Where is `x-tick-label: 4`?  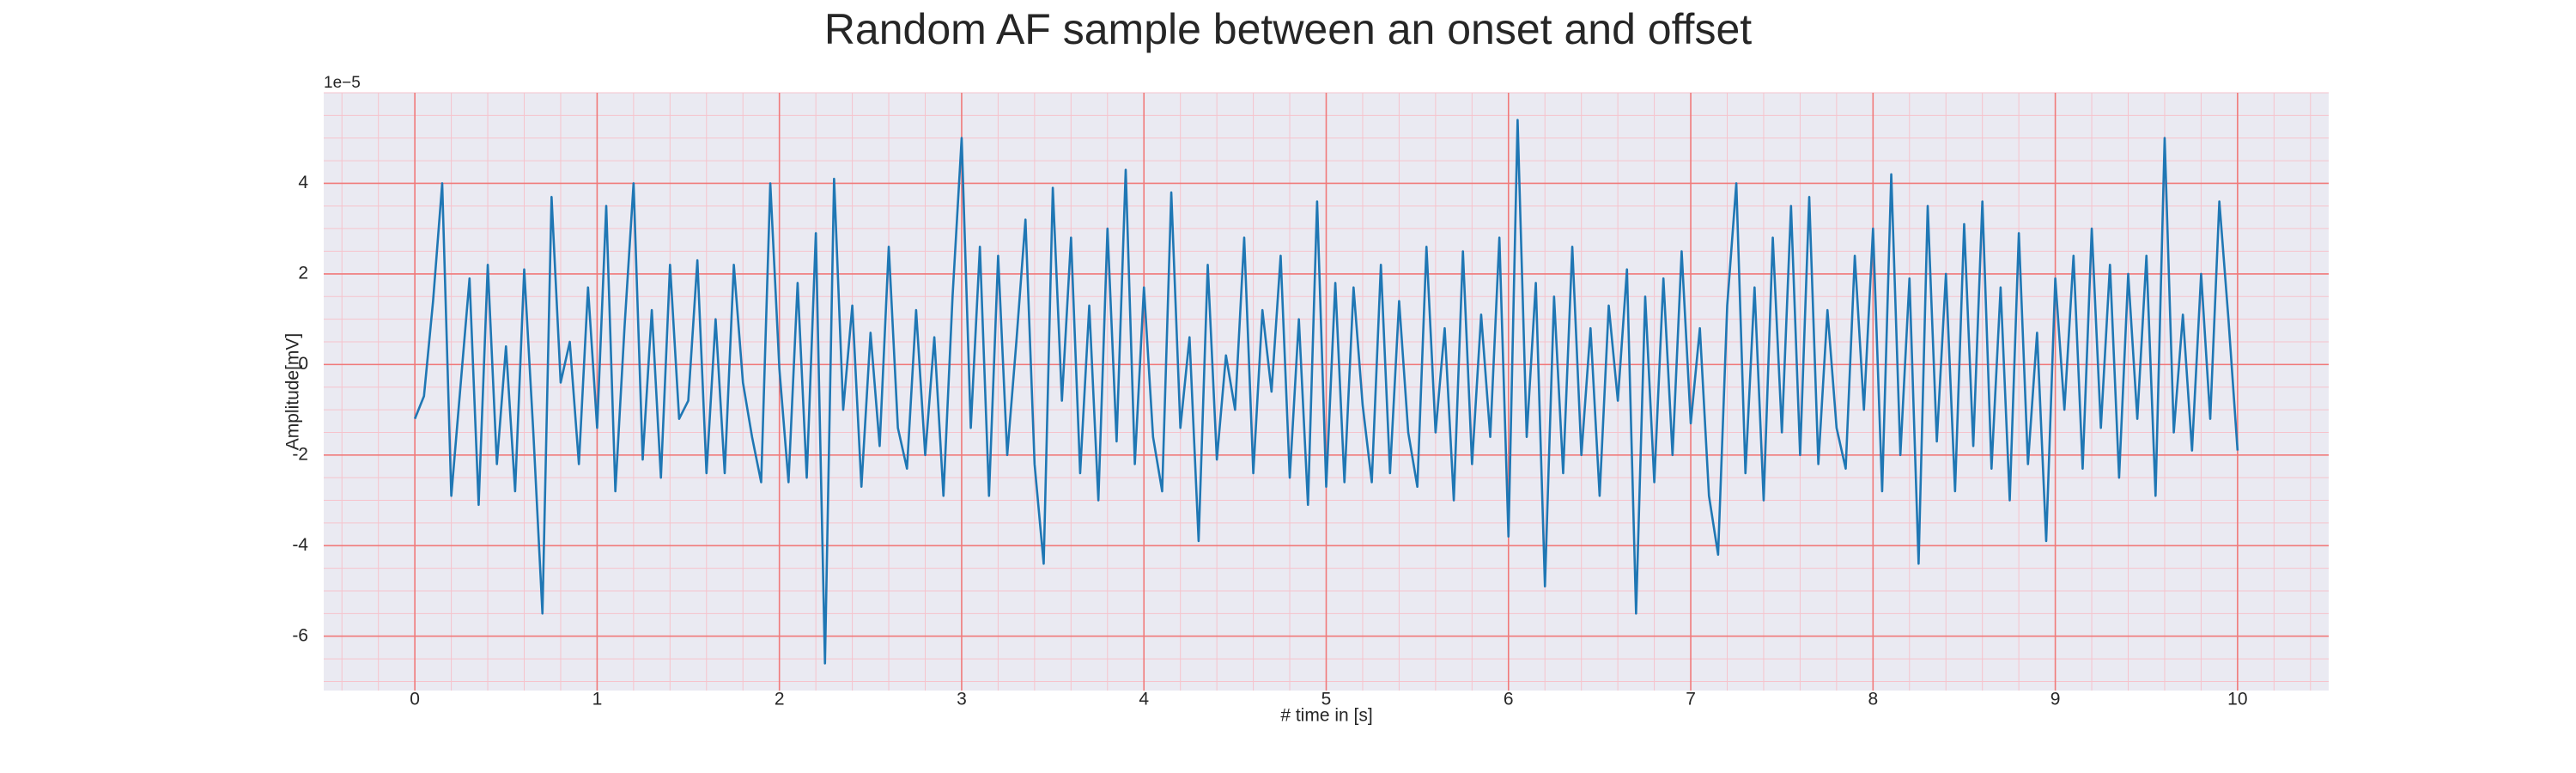 x-tick-label: 4 is located at coordinates (1144, 699).